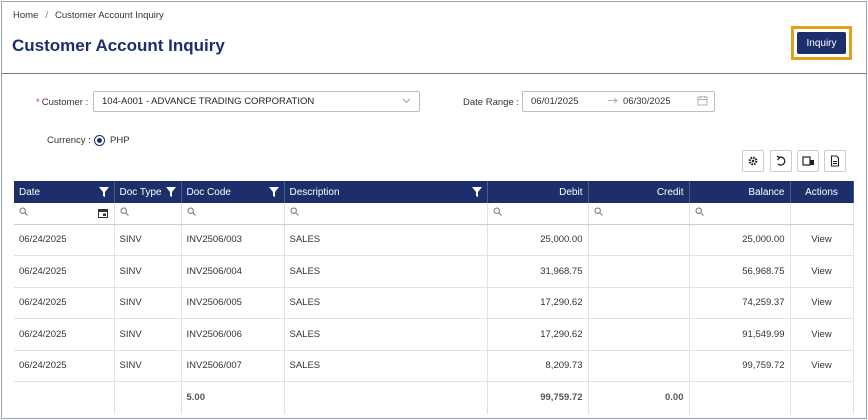 The width and height of the screenshot is (868, 420). What do you see at coordinates (491, 102) in the screenshot?
I see `date-range-label: Date Range :` at bounding box center [491, 102].